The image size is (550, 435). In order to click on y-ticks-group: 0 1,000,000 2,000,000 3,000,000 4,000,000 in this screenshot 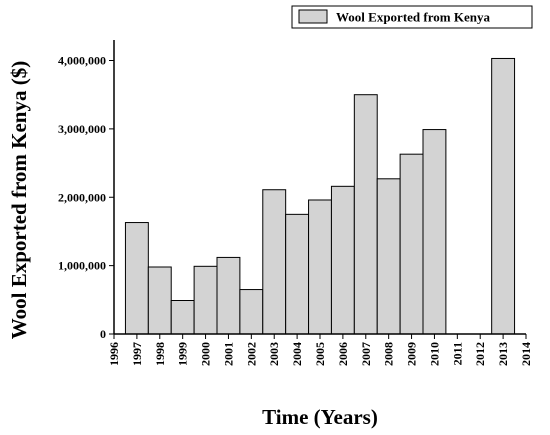, I will do `click(86, 197)`.